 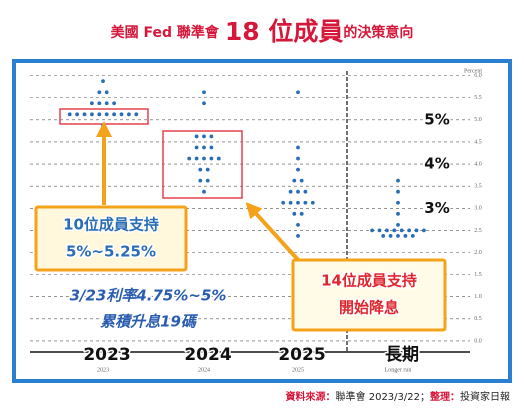 I want to click on y-axis-label: Percent, so click(x=473, y=71).